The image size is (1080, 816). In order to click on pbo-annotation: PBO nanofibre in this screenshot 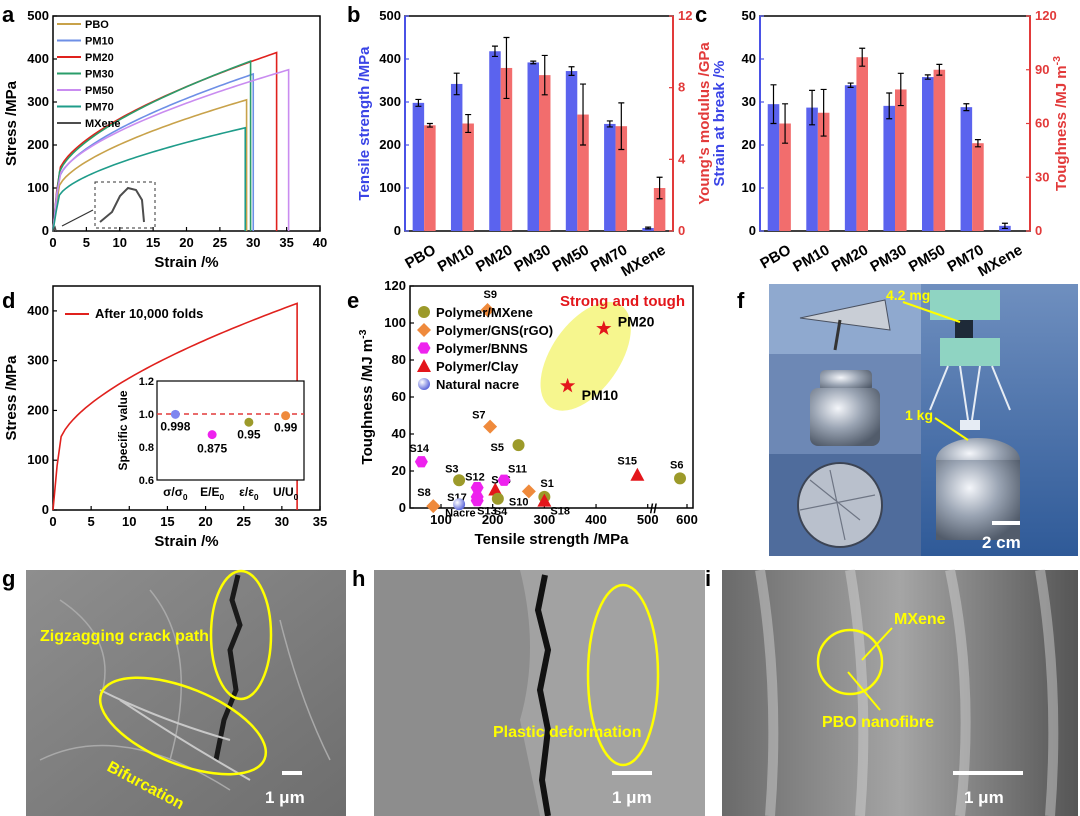, I will do `click(878, 722)`.